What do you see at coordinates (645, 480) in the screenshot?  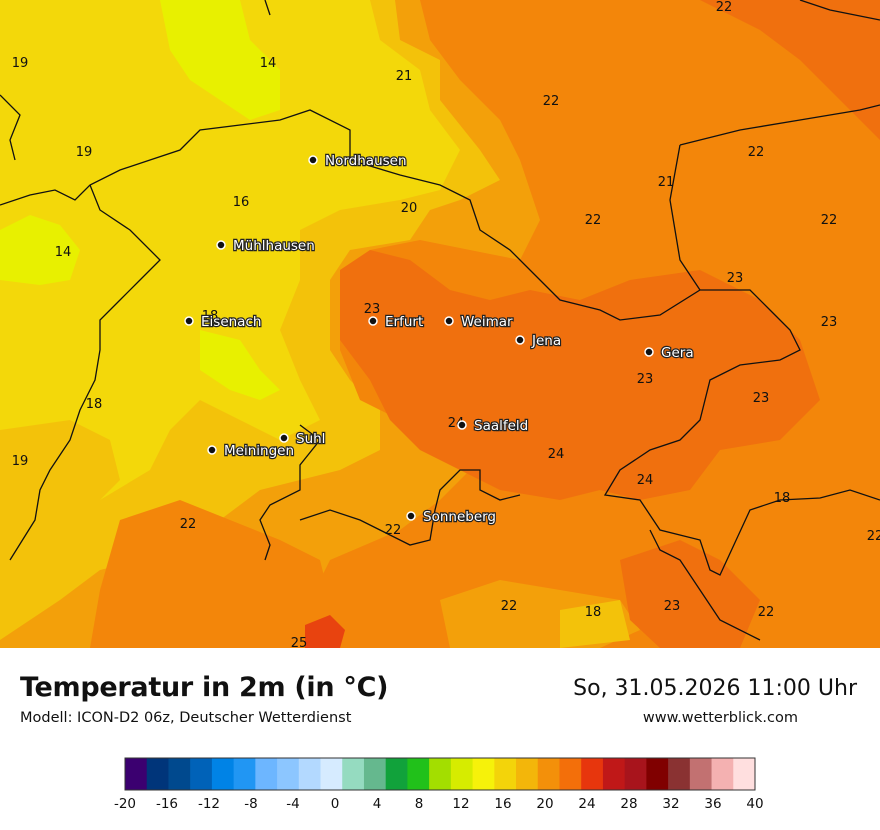 I see `temperature-value: 24` at bounding box center [645, 480].